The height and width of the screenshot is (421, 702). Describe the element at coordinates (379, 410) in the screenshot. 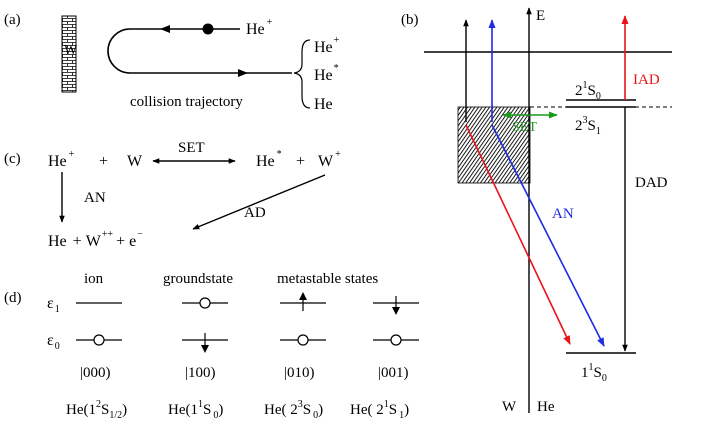

I see `state-singlet: He( 21S 1)` at that location.